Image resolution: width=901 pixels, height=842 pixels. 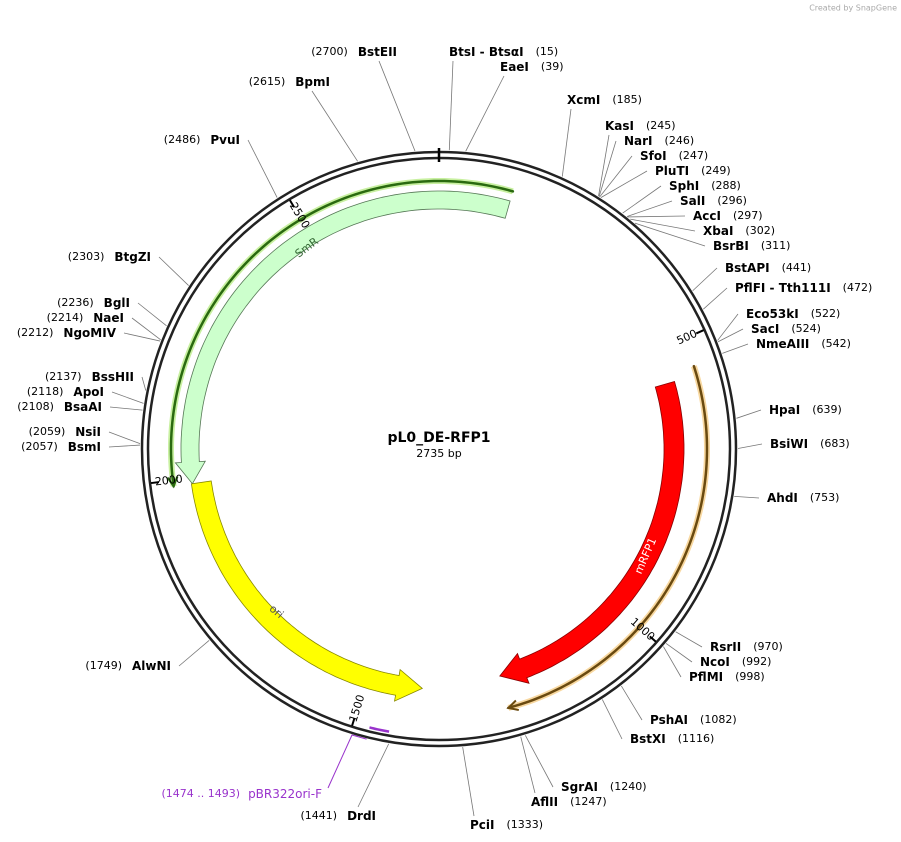 What do you see at coordinates (89, 377) in the screenshot?
I see `enzyme-label: (2137) BssHII` at bounding box center [89, 377].